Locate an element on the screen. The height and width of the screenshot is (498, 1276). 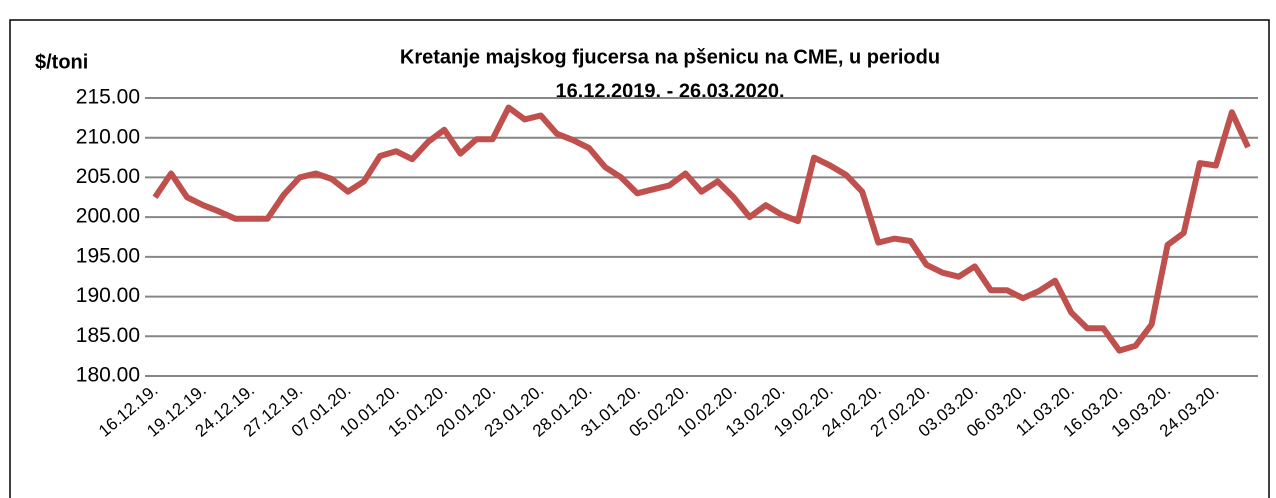
y-tick-label: 210.00 is located at coordinates (108, 136).